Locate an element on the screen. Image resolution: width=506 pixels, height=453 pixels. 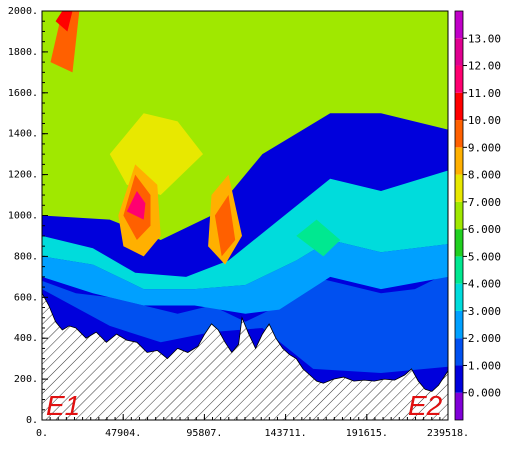
colorbar-label: 5.000 is located at coordinates (484, 256).